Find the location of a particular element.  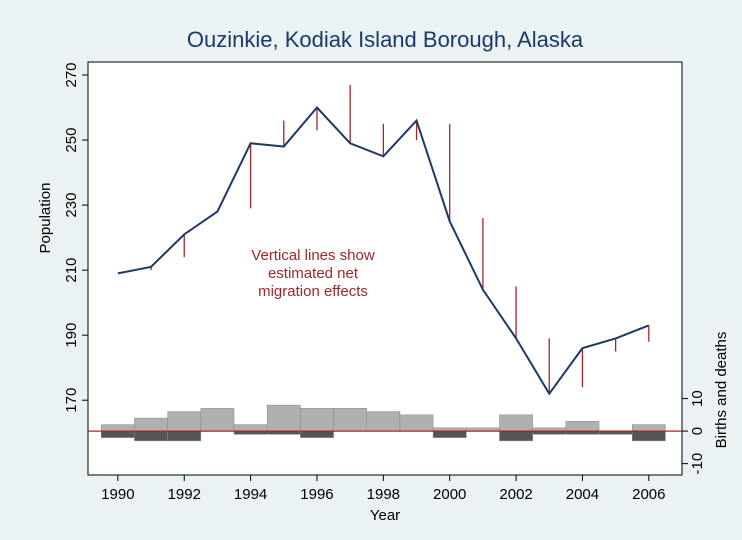

x-tick-label: 2000 is located at coordinates (449, 494).